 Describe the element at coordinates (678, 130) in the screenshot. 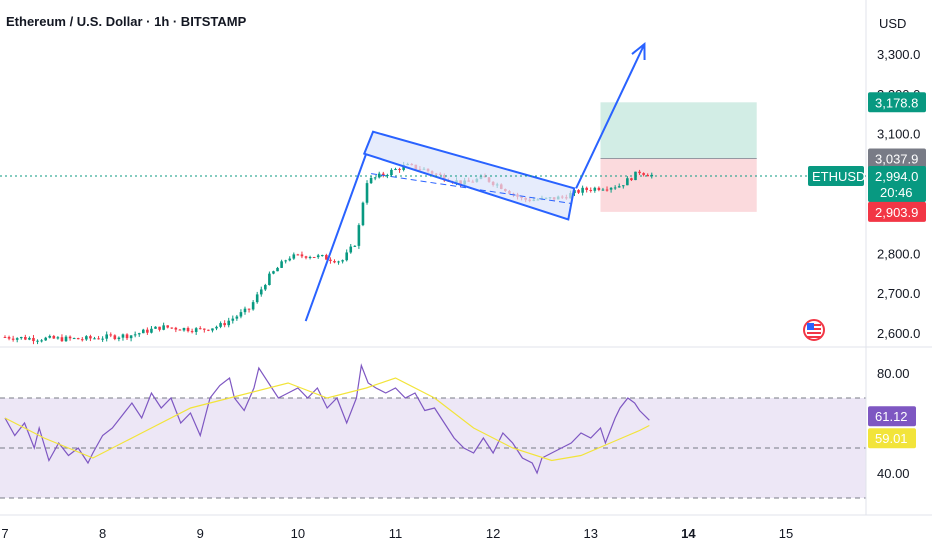

I see `target-zone` at that location.